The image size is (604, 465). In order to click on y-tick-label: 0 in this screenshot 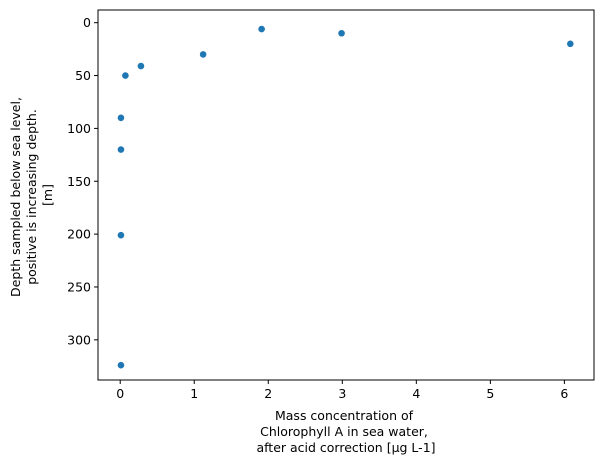, I will do `click(87, 22)`.